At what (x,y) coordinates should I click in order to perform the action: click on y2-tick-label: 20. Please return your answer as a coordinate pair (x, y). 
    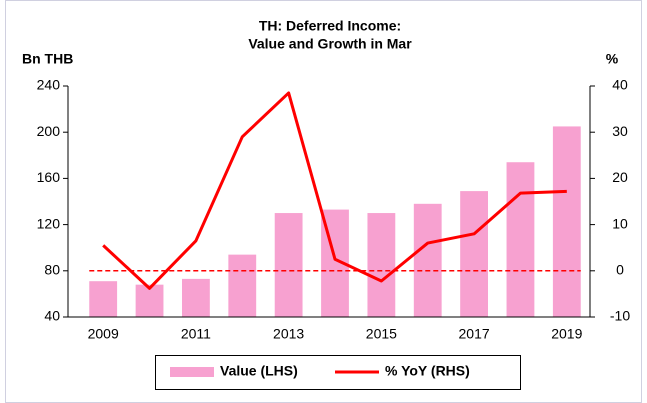
    Looking at the image, I should click on (620, 177).